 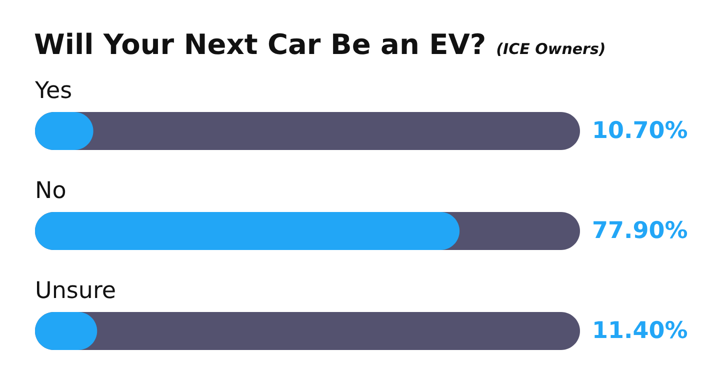 What do you see at coordinates (640, 231) in the screenshot?
I see `data-label: 77.90%` at bounding box center [640, 231].